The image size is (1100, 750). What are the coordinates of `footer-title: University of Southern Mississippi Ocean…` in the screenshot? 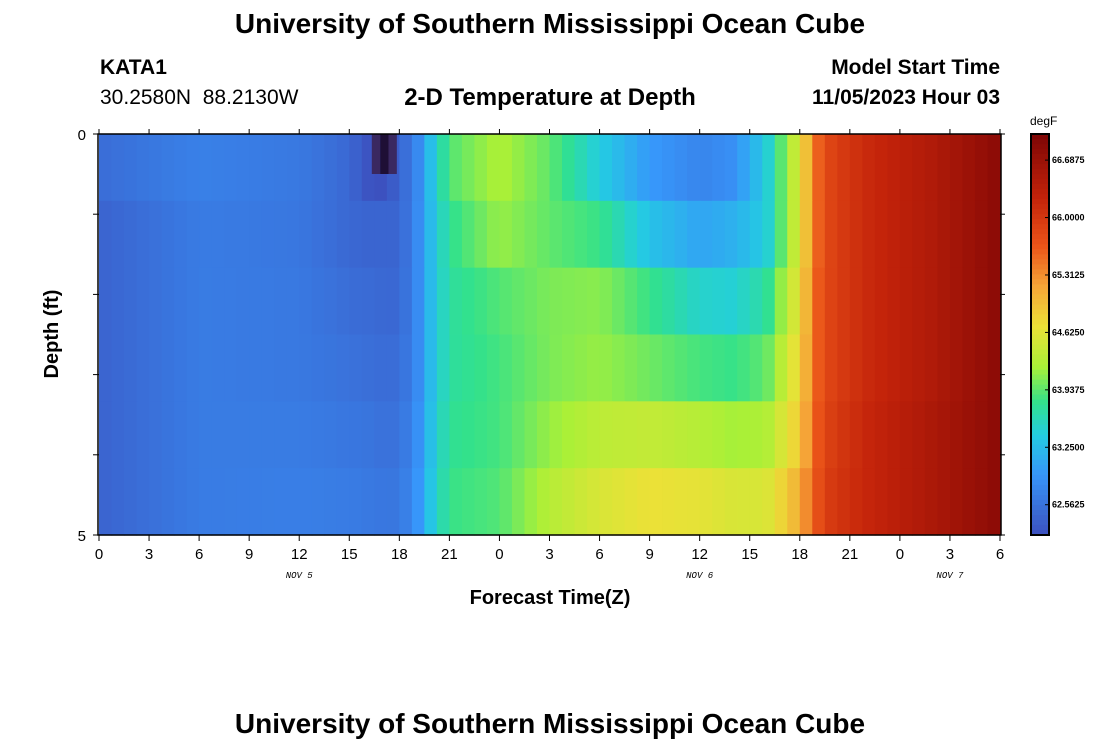 It's located at (550, 723).